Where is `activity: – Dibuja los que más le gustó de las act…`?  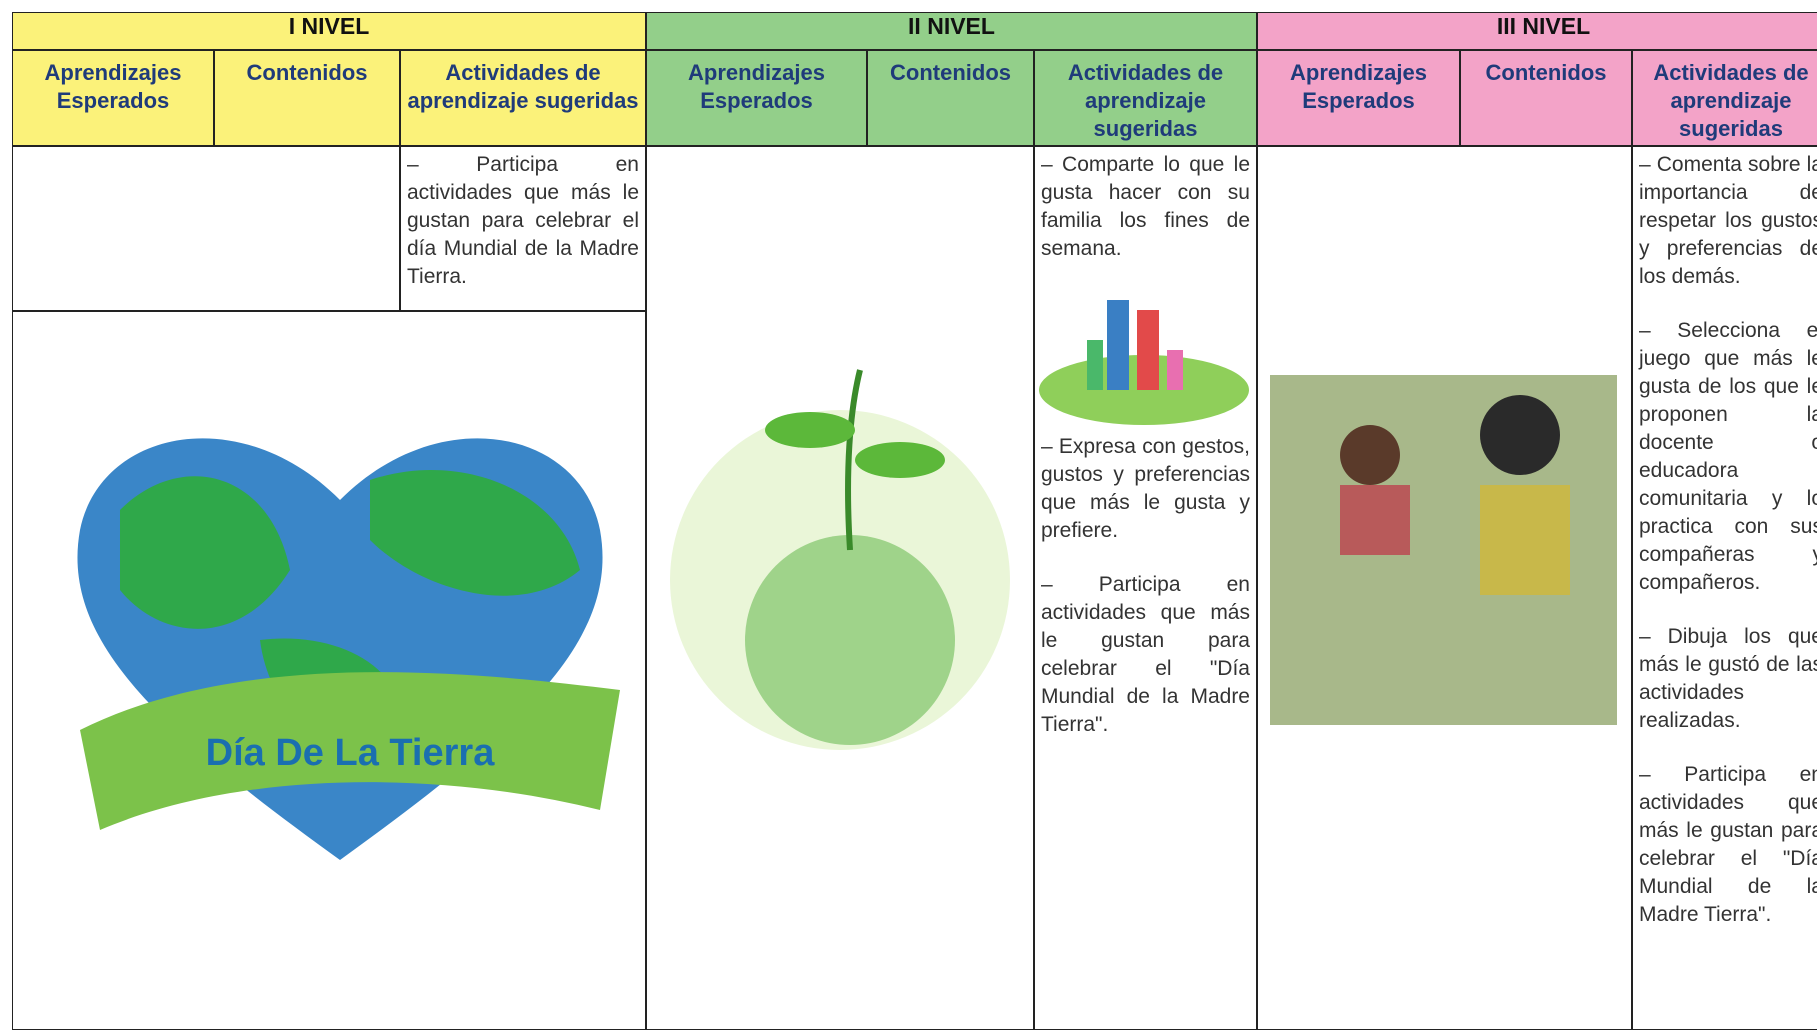 activity: – Dibuja los que más le gustó de las act… is located at coordinates (1728, 678).